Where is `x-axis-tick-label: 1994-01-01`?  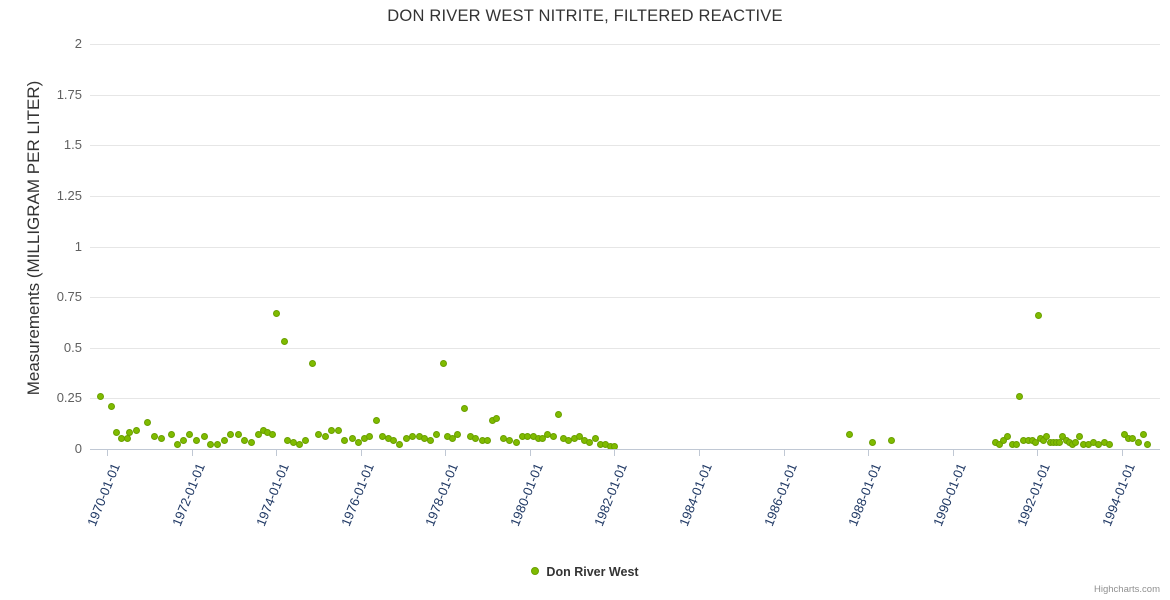
x-axis-tick-label: 1994-01-01 is located at coordinates (1118, 495).